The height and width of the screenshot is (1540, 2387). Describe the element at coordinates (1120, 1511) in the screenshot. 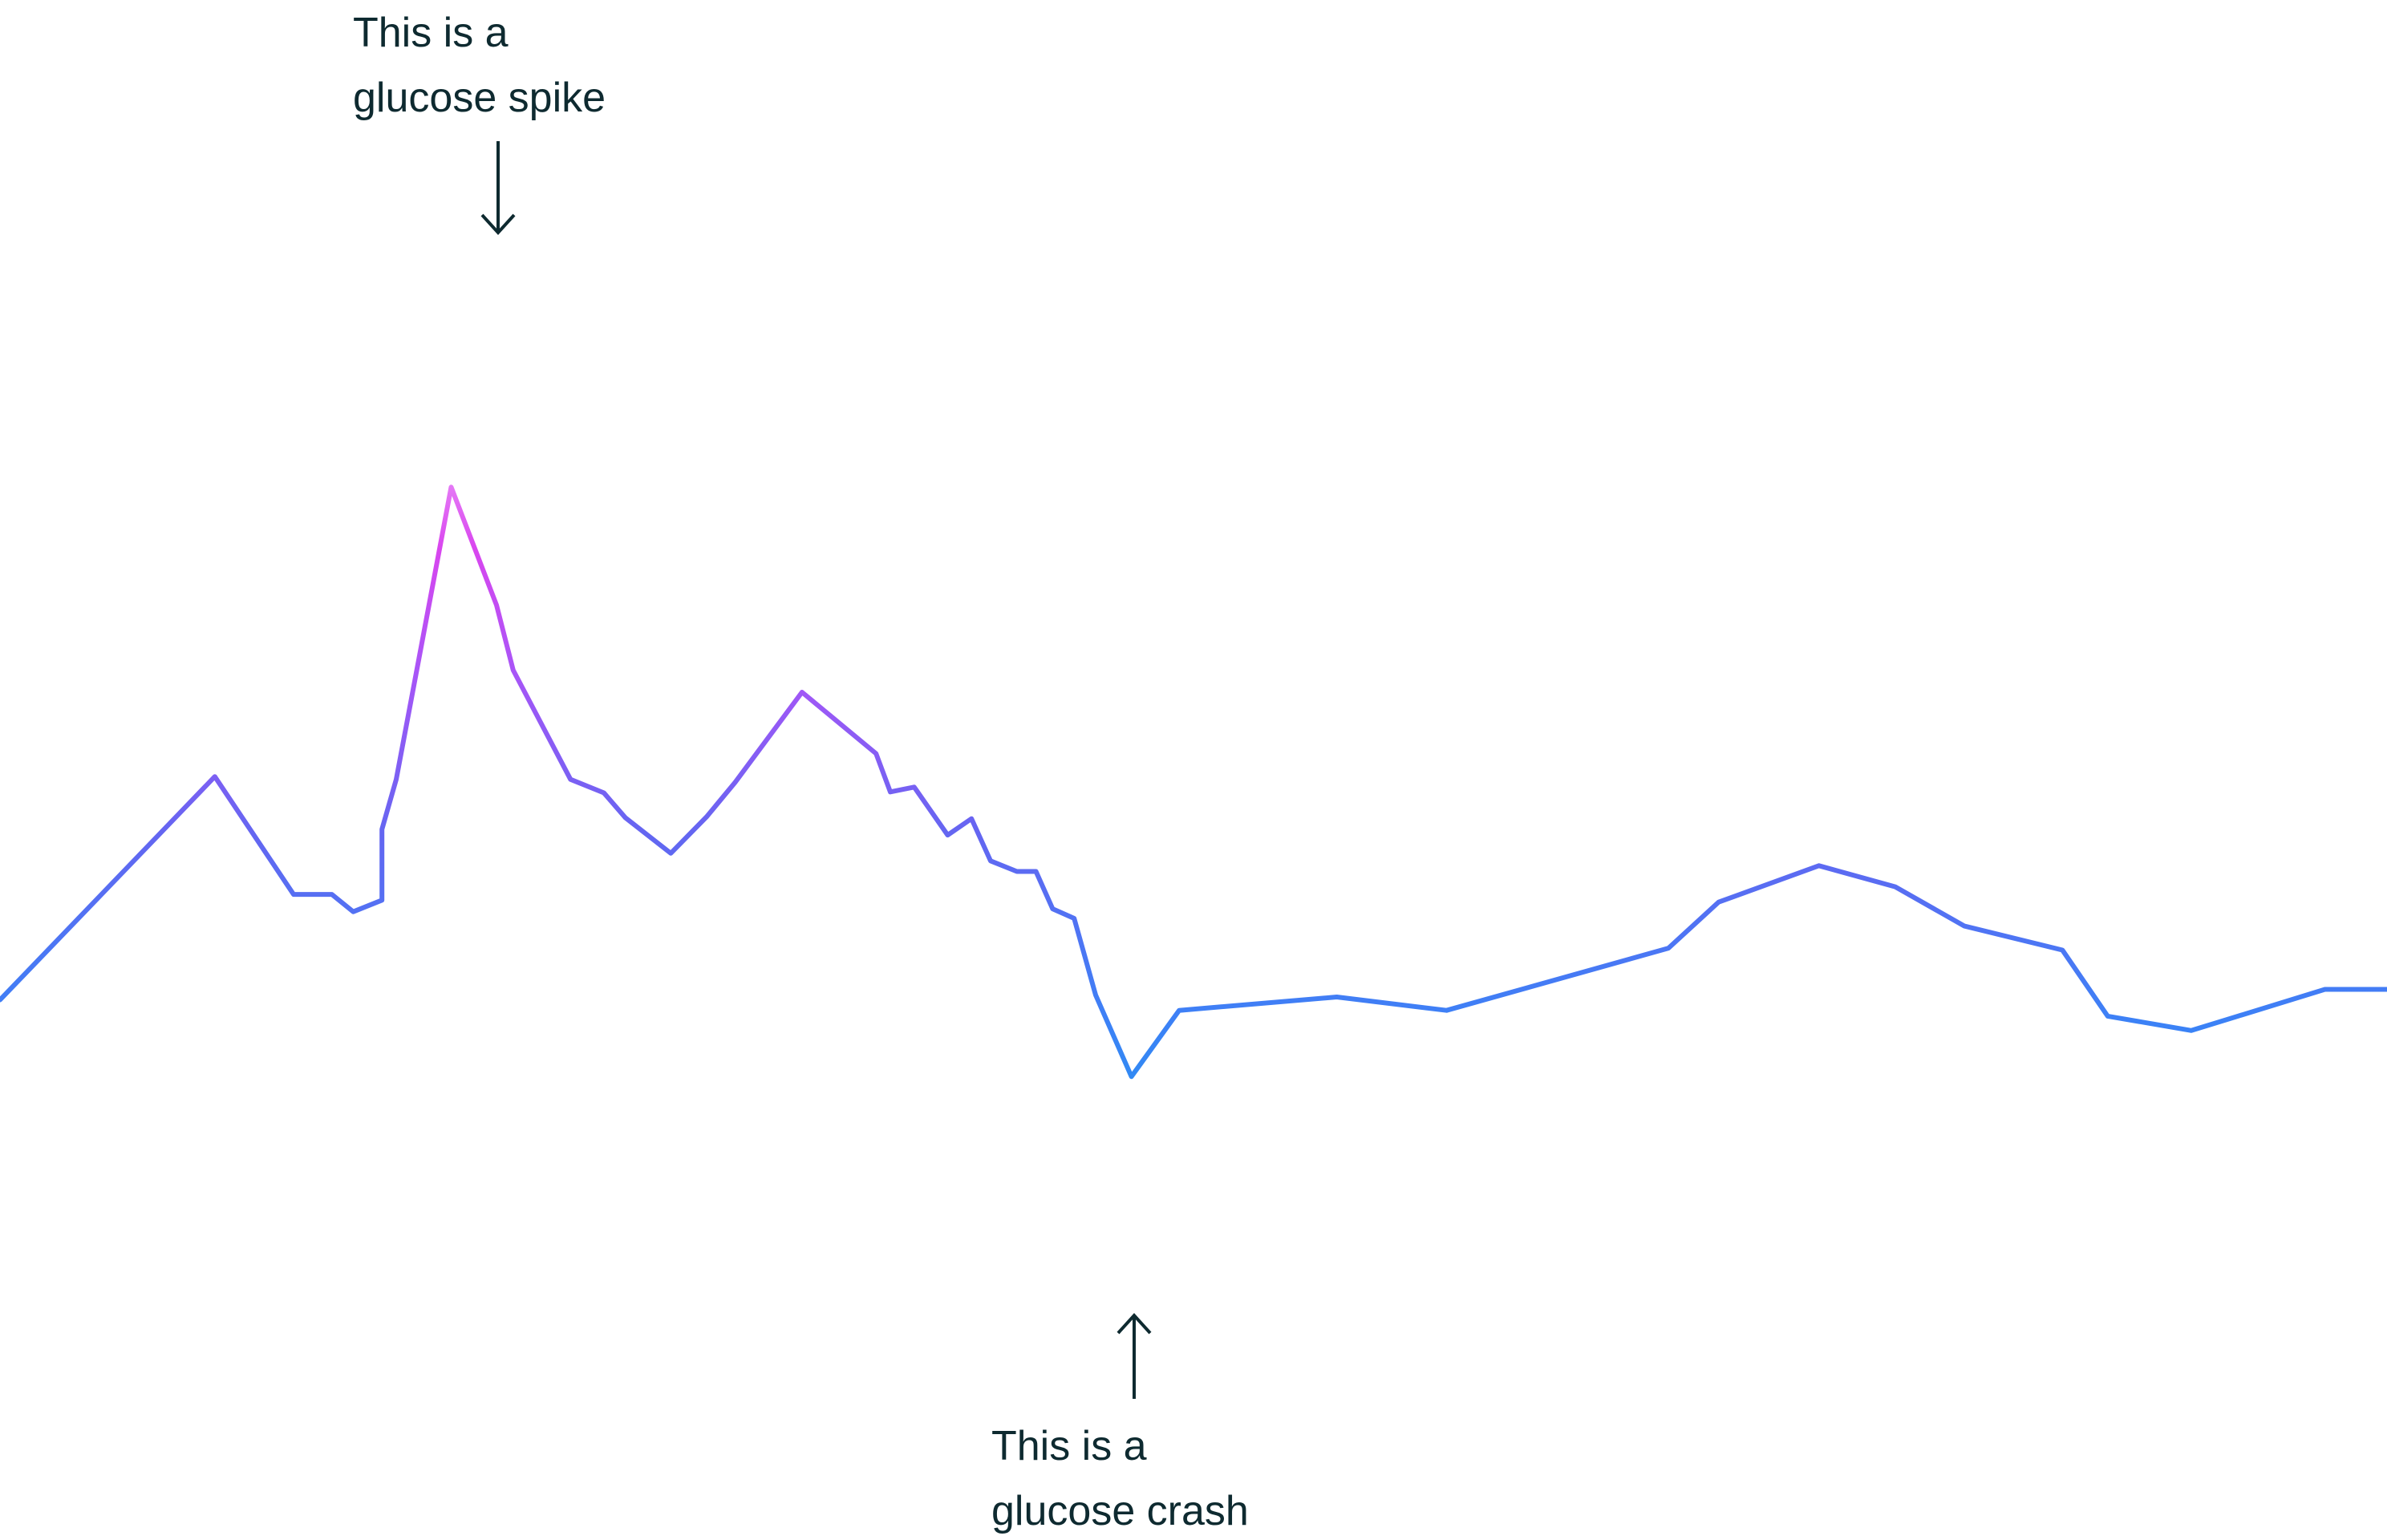

I see `crash-label-line-2: glucose crash` at that location.